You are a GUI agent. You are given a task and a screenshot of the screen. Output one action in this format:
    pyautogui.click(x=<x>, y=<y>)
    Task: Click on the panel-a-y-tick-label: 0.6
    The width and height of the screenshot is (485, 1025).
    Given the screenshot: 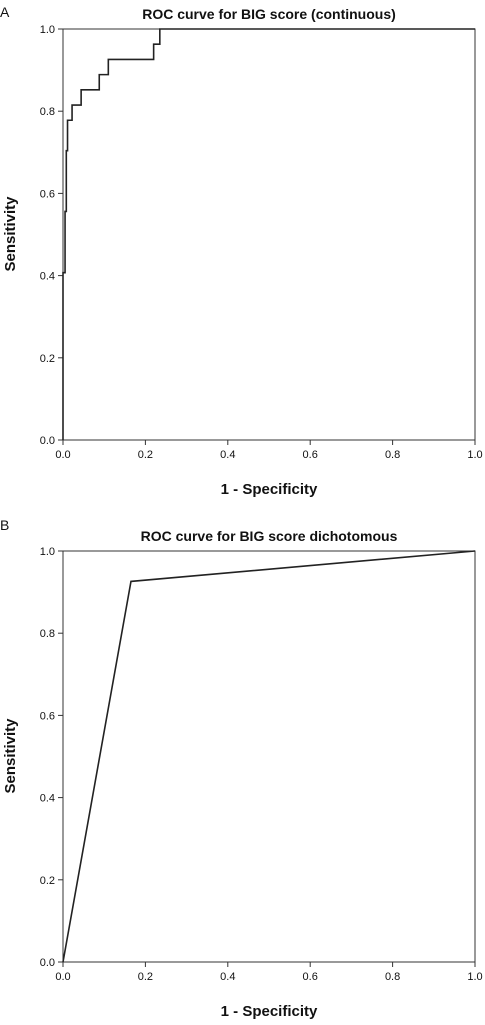 What is the action you would take?
    pyautogui.click(x=47, y=194)
    